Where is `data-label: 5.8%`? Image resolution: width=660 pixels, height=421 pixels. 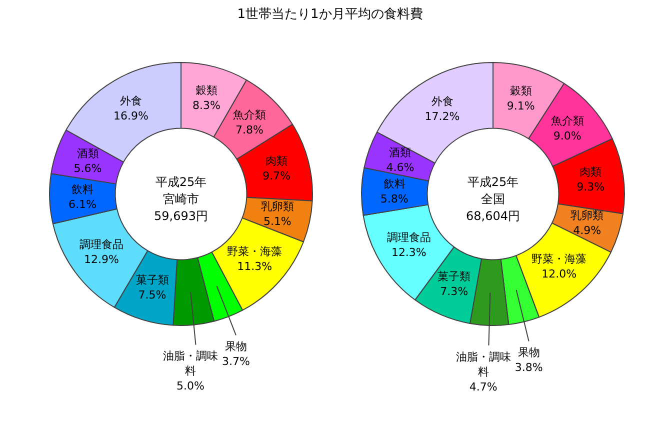 data-label: 5.8% is located at coordinates (394, 199).